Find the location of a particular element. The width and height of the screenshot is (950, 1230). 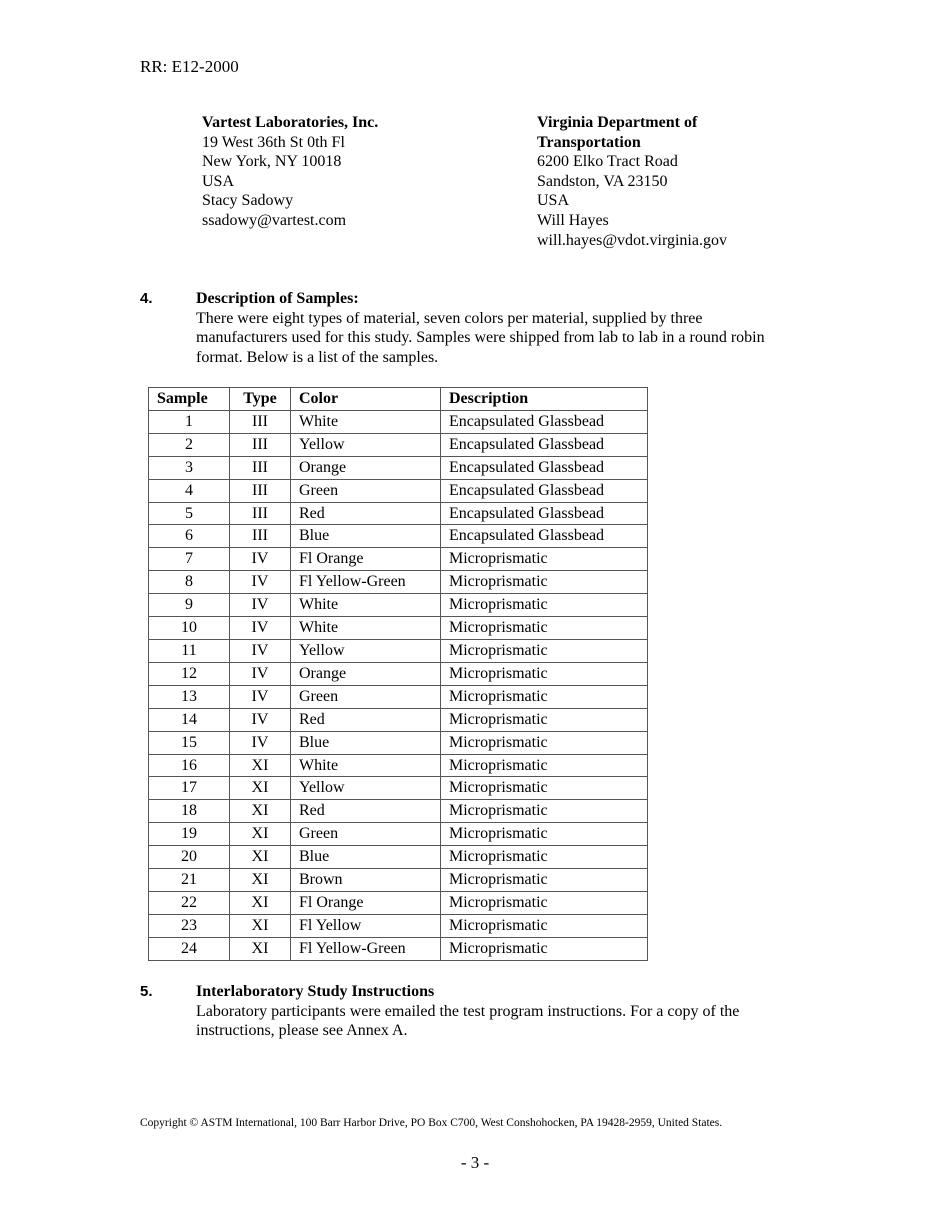

table-row: 9 IV White Microprismatic is located at coordinates (398, 605).